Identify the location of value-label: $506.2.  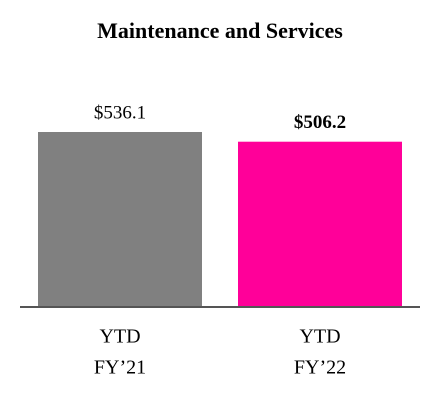
(320, 122).